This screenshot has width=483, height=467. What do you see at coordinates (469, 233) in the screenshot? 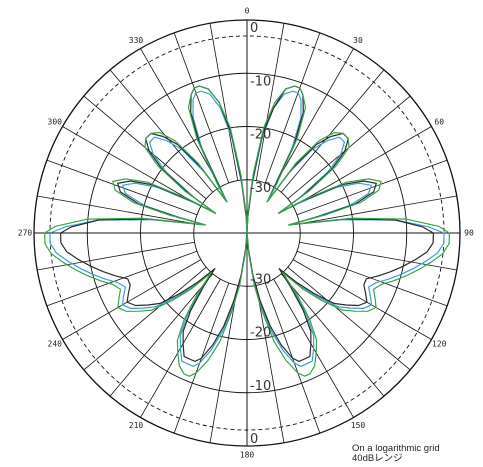
I see `angle-label: 90` at bounding box center [469, 233].